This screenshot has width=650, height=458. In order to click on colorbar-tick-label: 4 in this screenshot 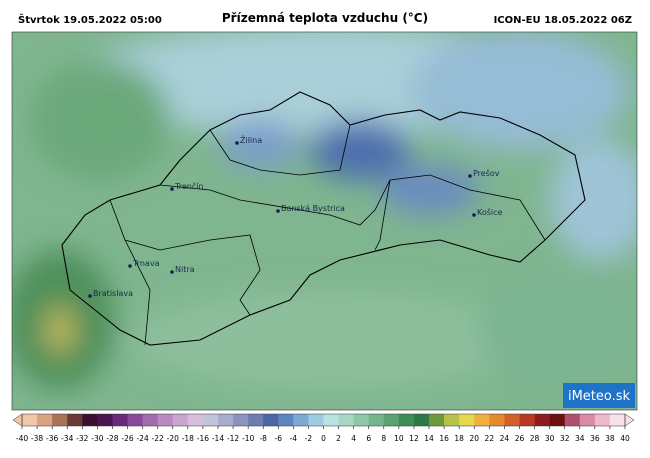, I will do `click(353, 438)`.